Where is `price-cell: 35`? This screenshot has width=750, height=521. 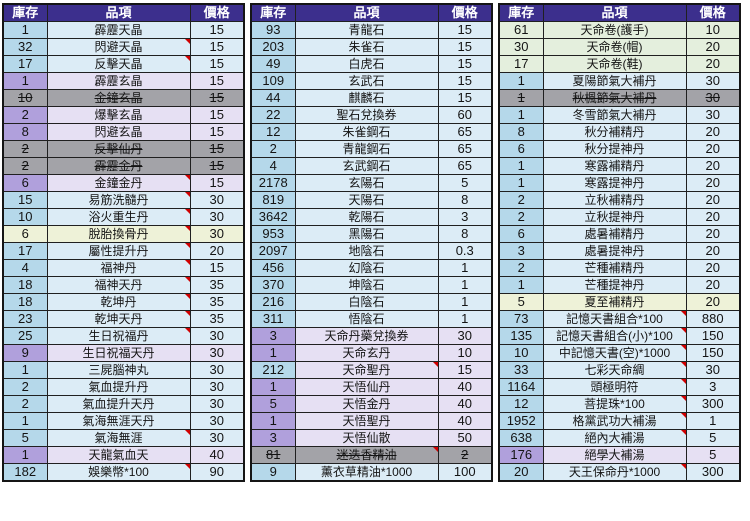 price-cell: 35 is located at coordinates (217, 319).